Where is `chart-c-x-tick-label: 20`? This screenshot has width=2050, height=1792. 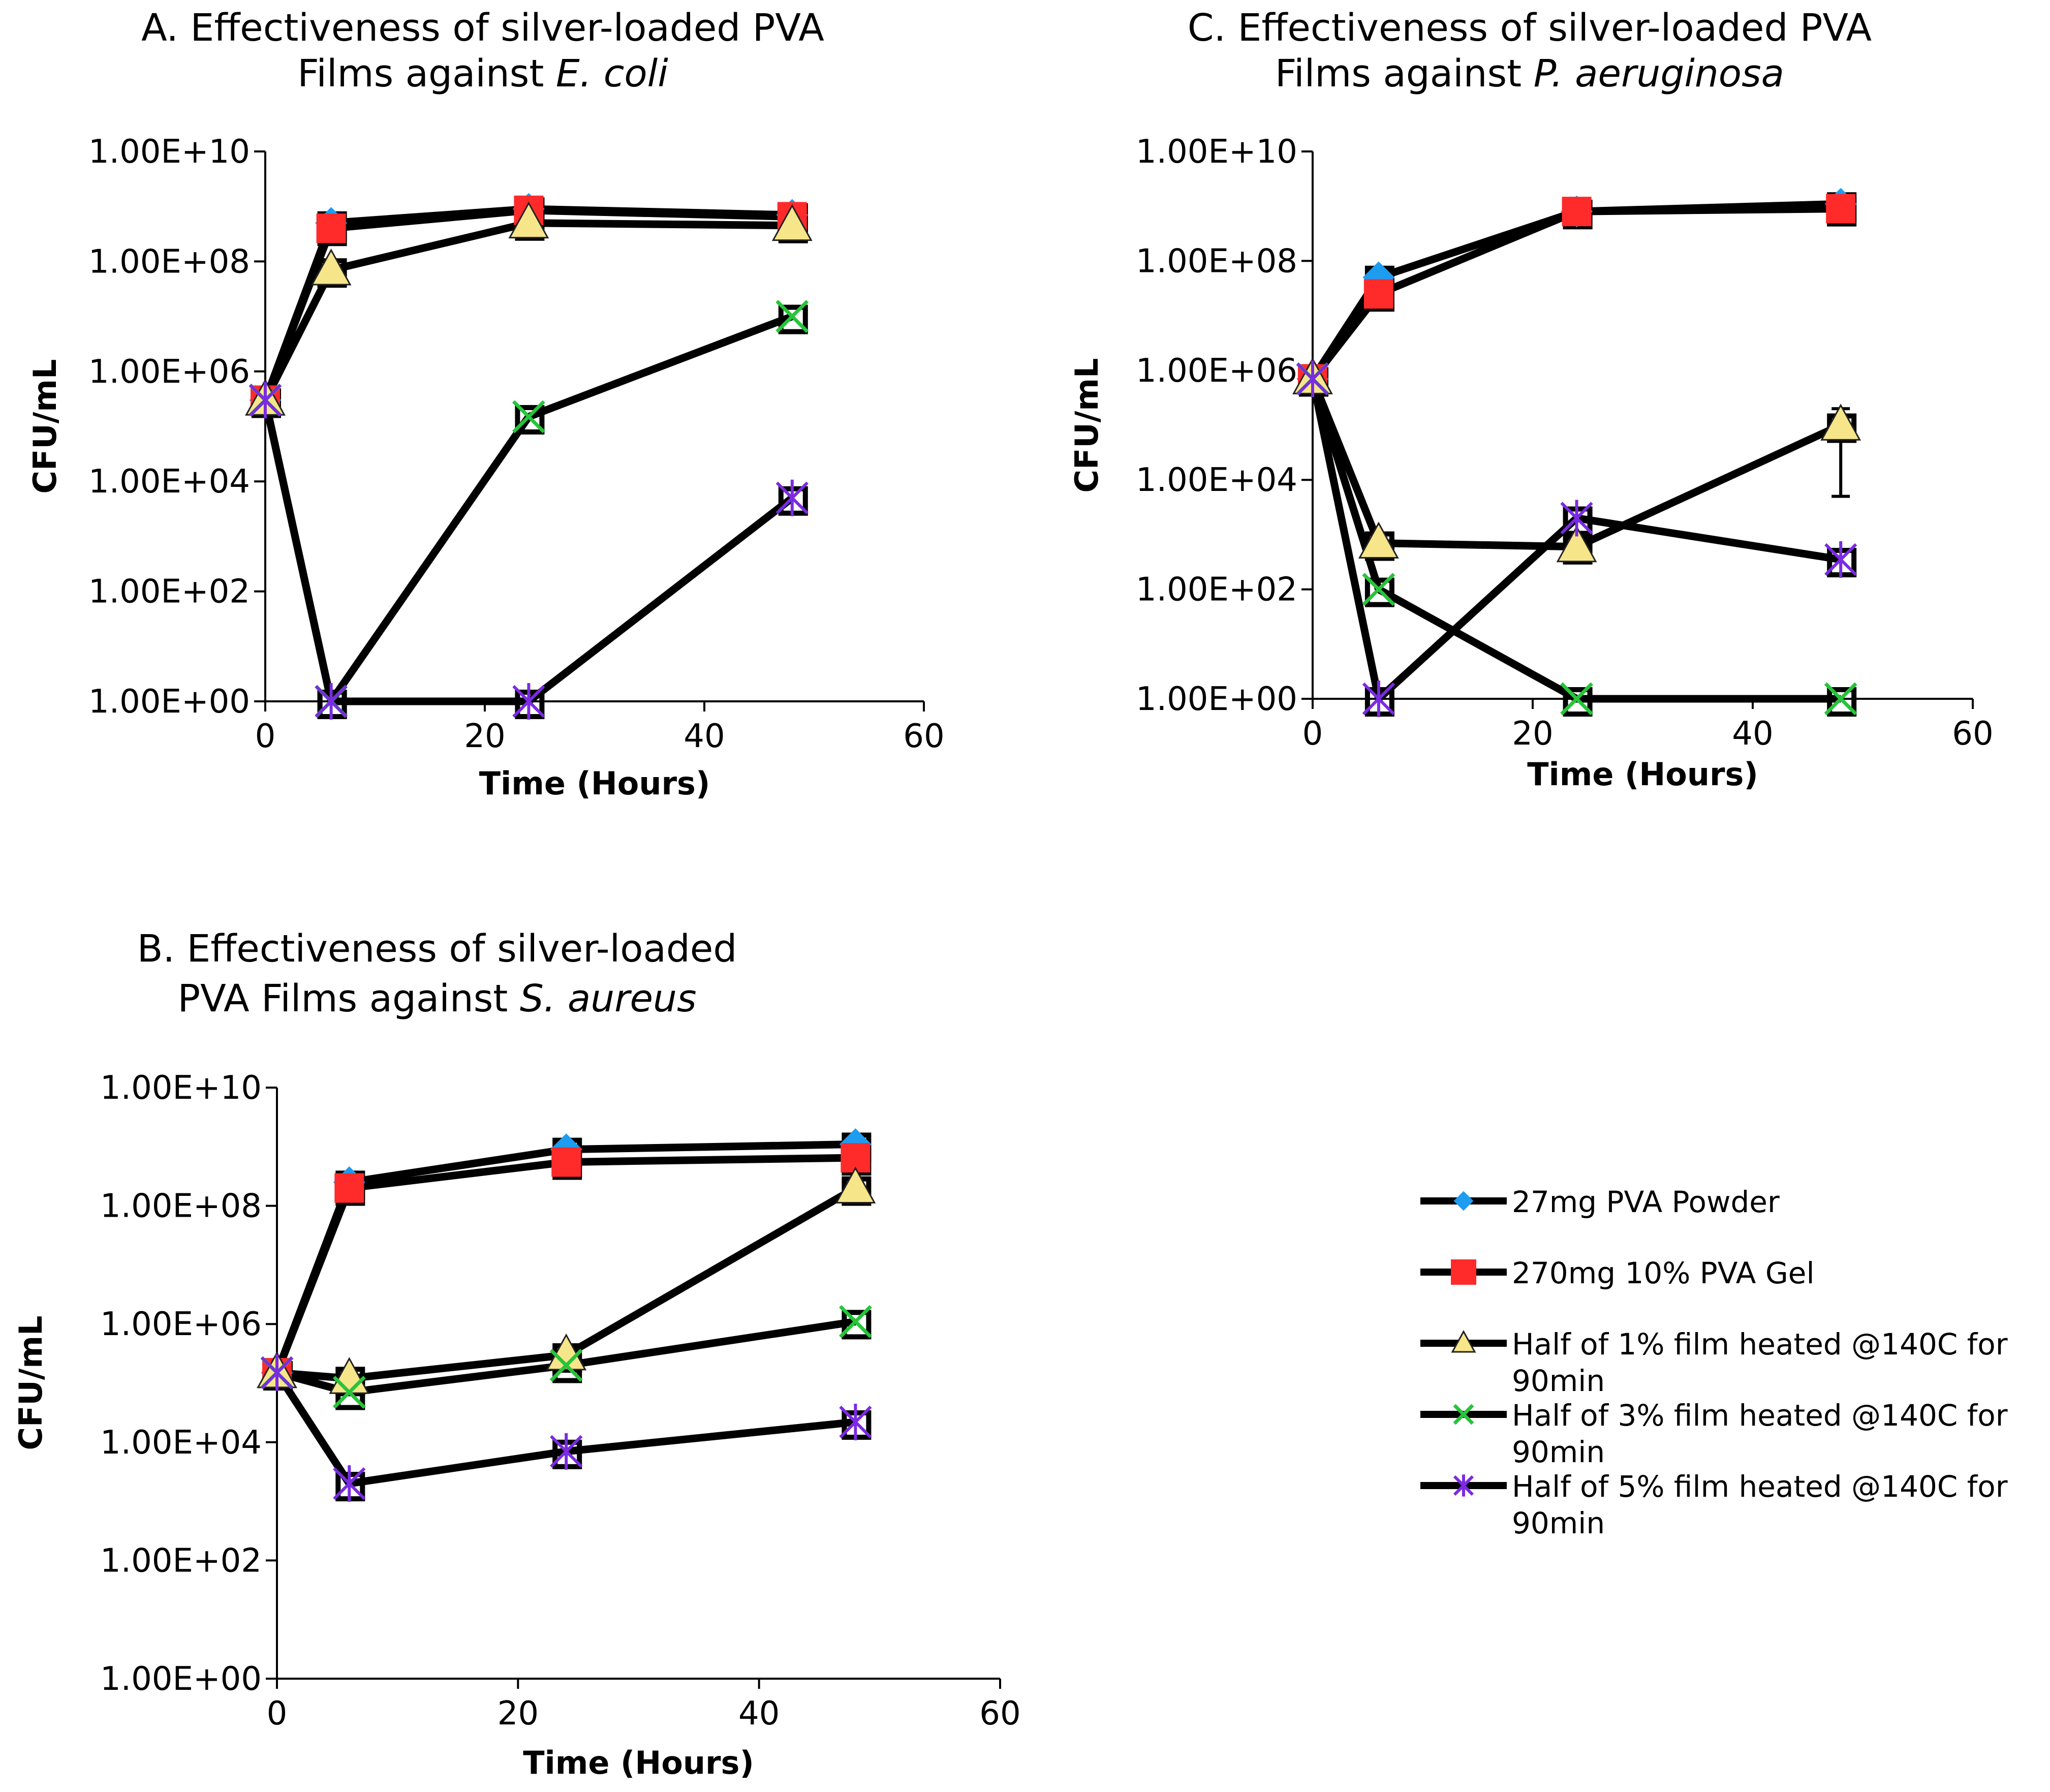
chart-c-x-tick-label: 20 is located at coordinates (1532, 734).